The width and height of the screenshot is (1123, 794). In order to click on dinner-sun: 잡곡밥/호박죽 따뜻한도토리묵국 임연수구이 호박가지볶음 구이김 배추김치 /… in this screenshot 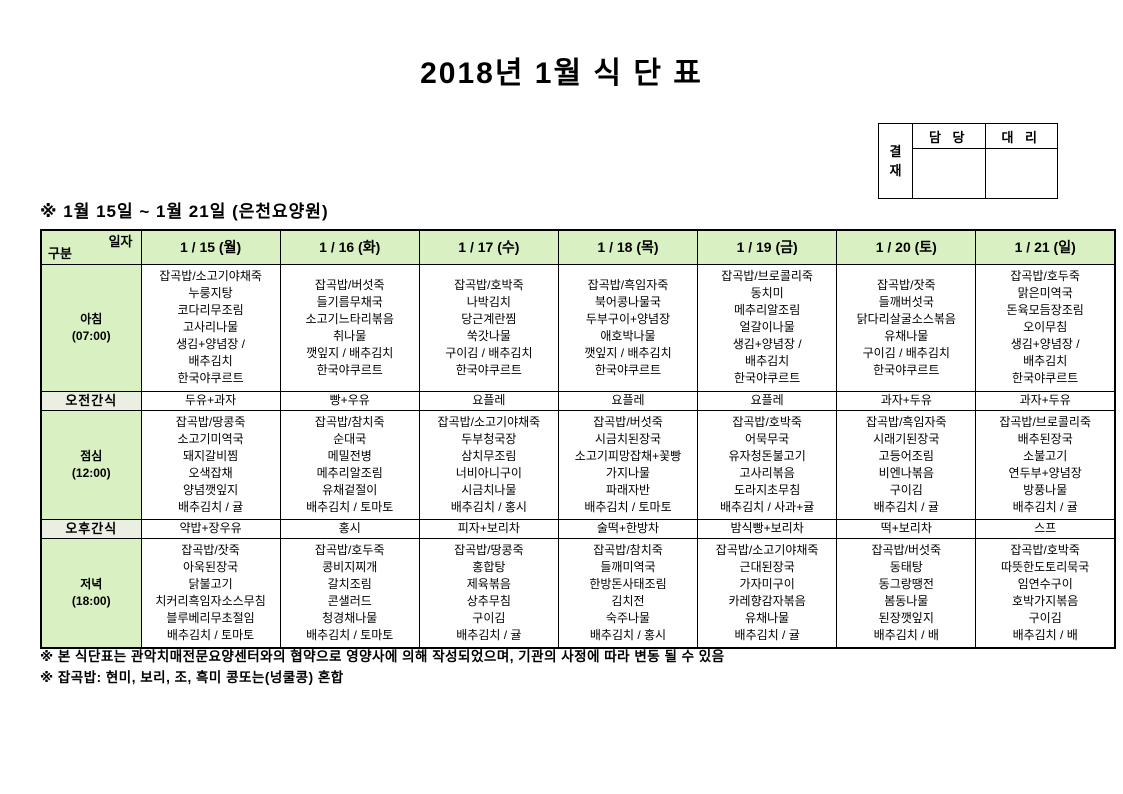, I will do `click(1045, 592)`.